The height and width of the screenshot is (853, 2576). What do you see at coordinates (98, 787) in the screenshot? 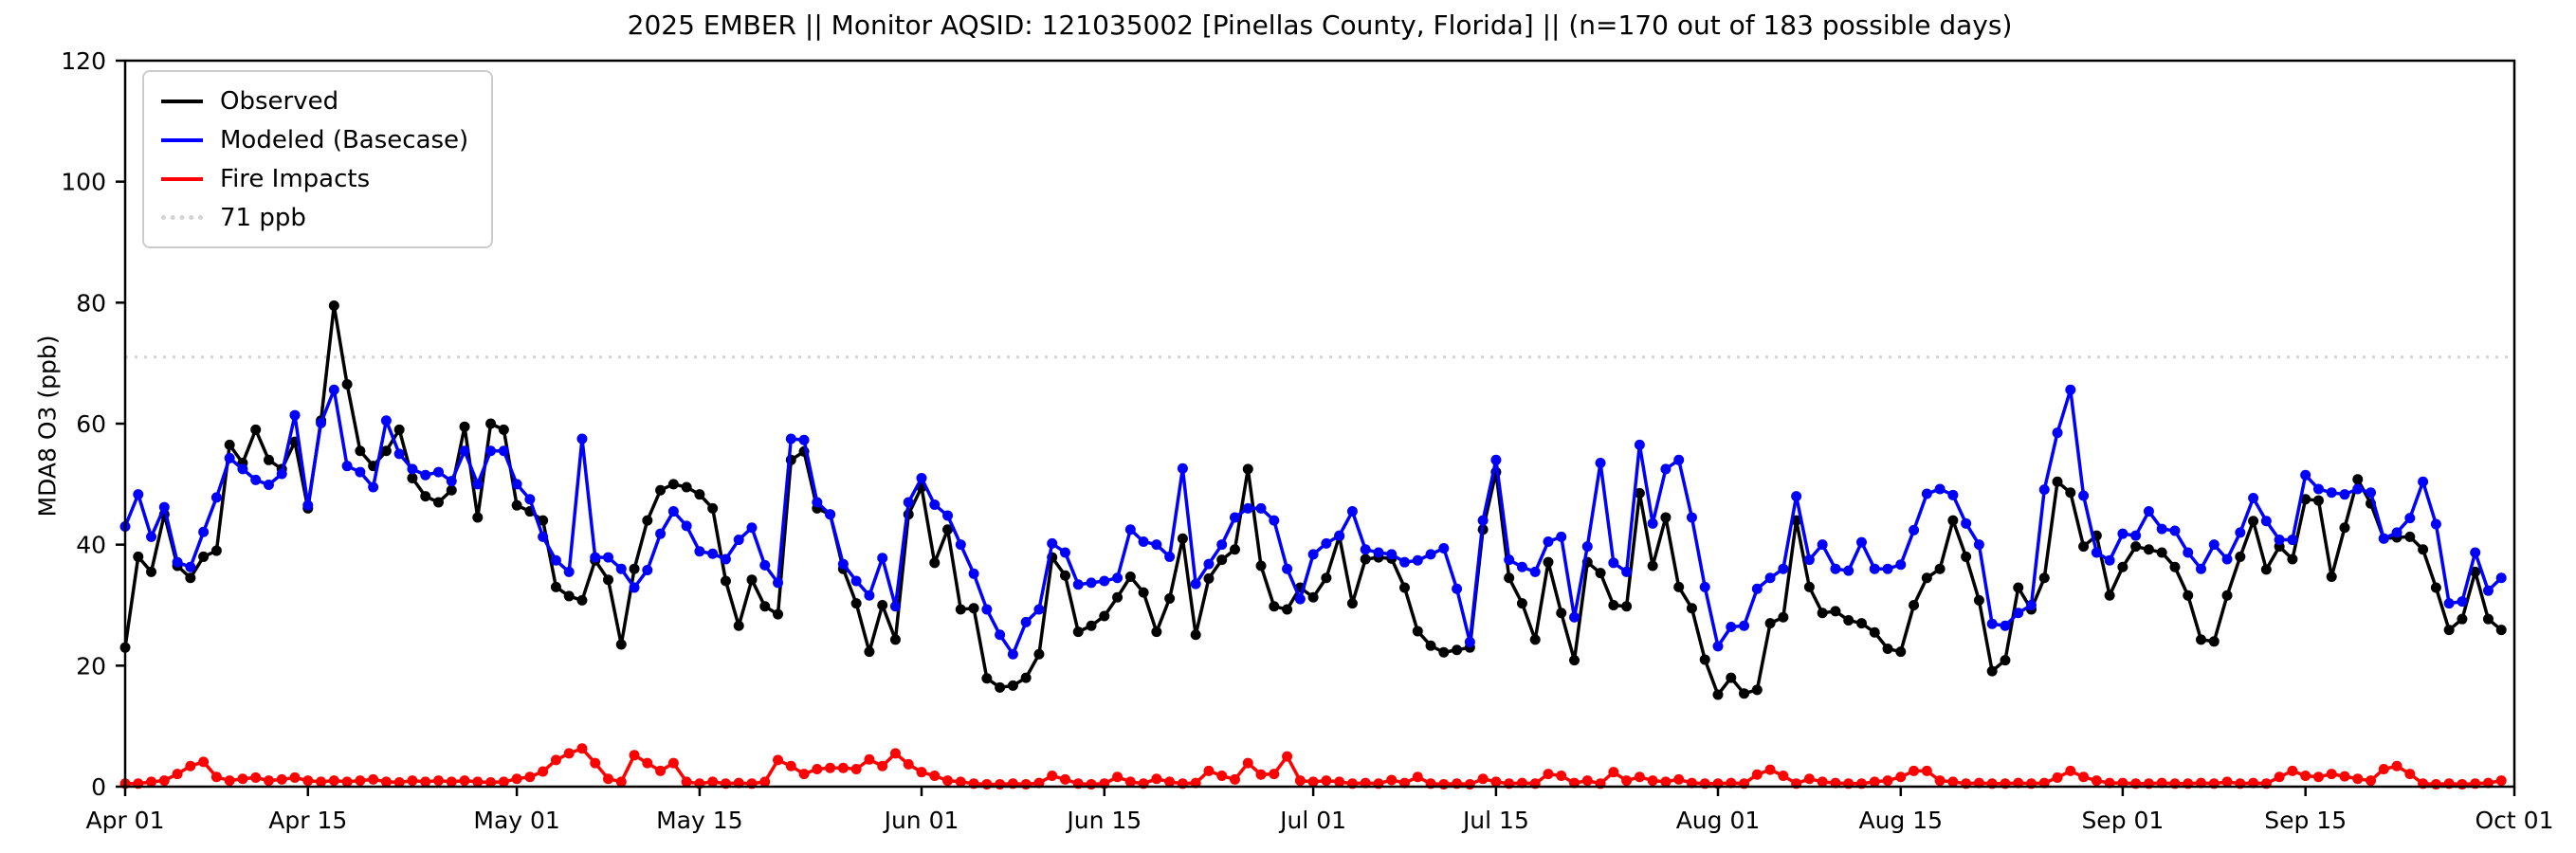
I see `y-tick-label: 0` at bounding box center [98, 787].